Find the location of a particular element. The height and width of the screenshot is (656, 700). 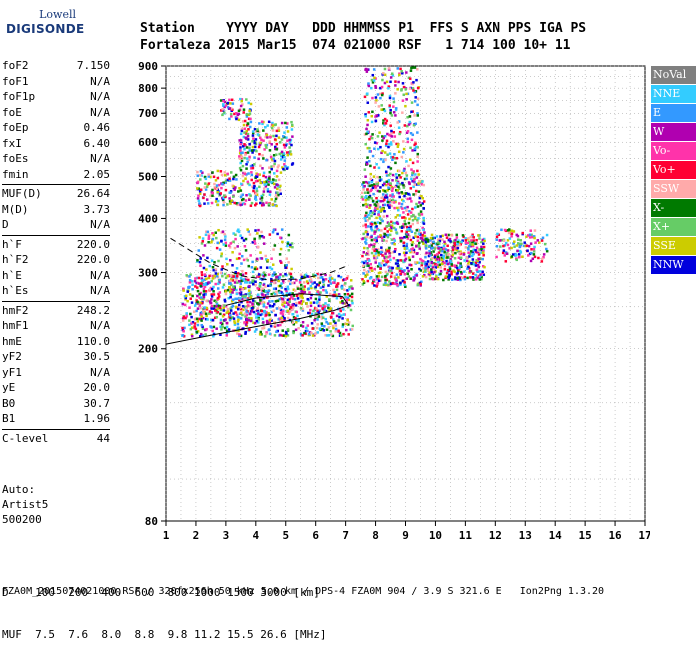

legend-item-vo: Vo+ is located at coordinates (673, 170).